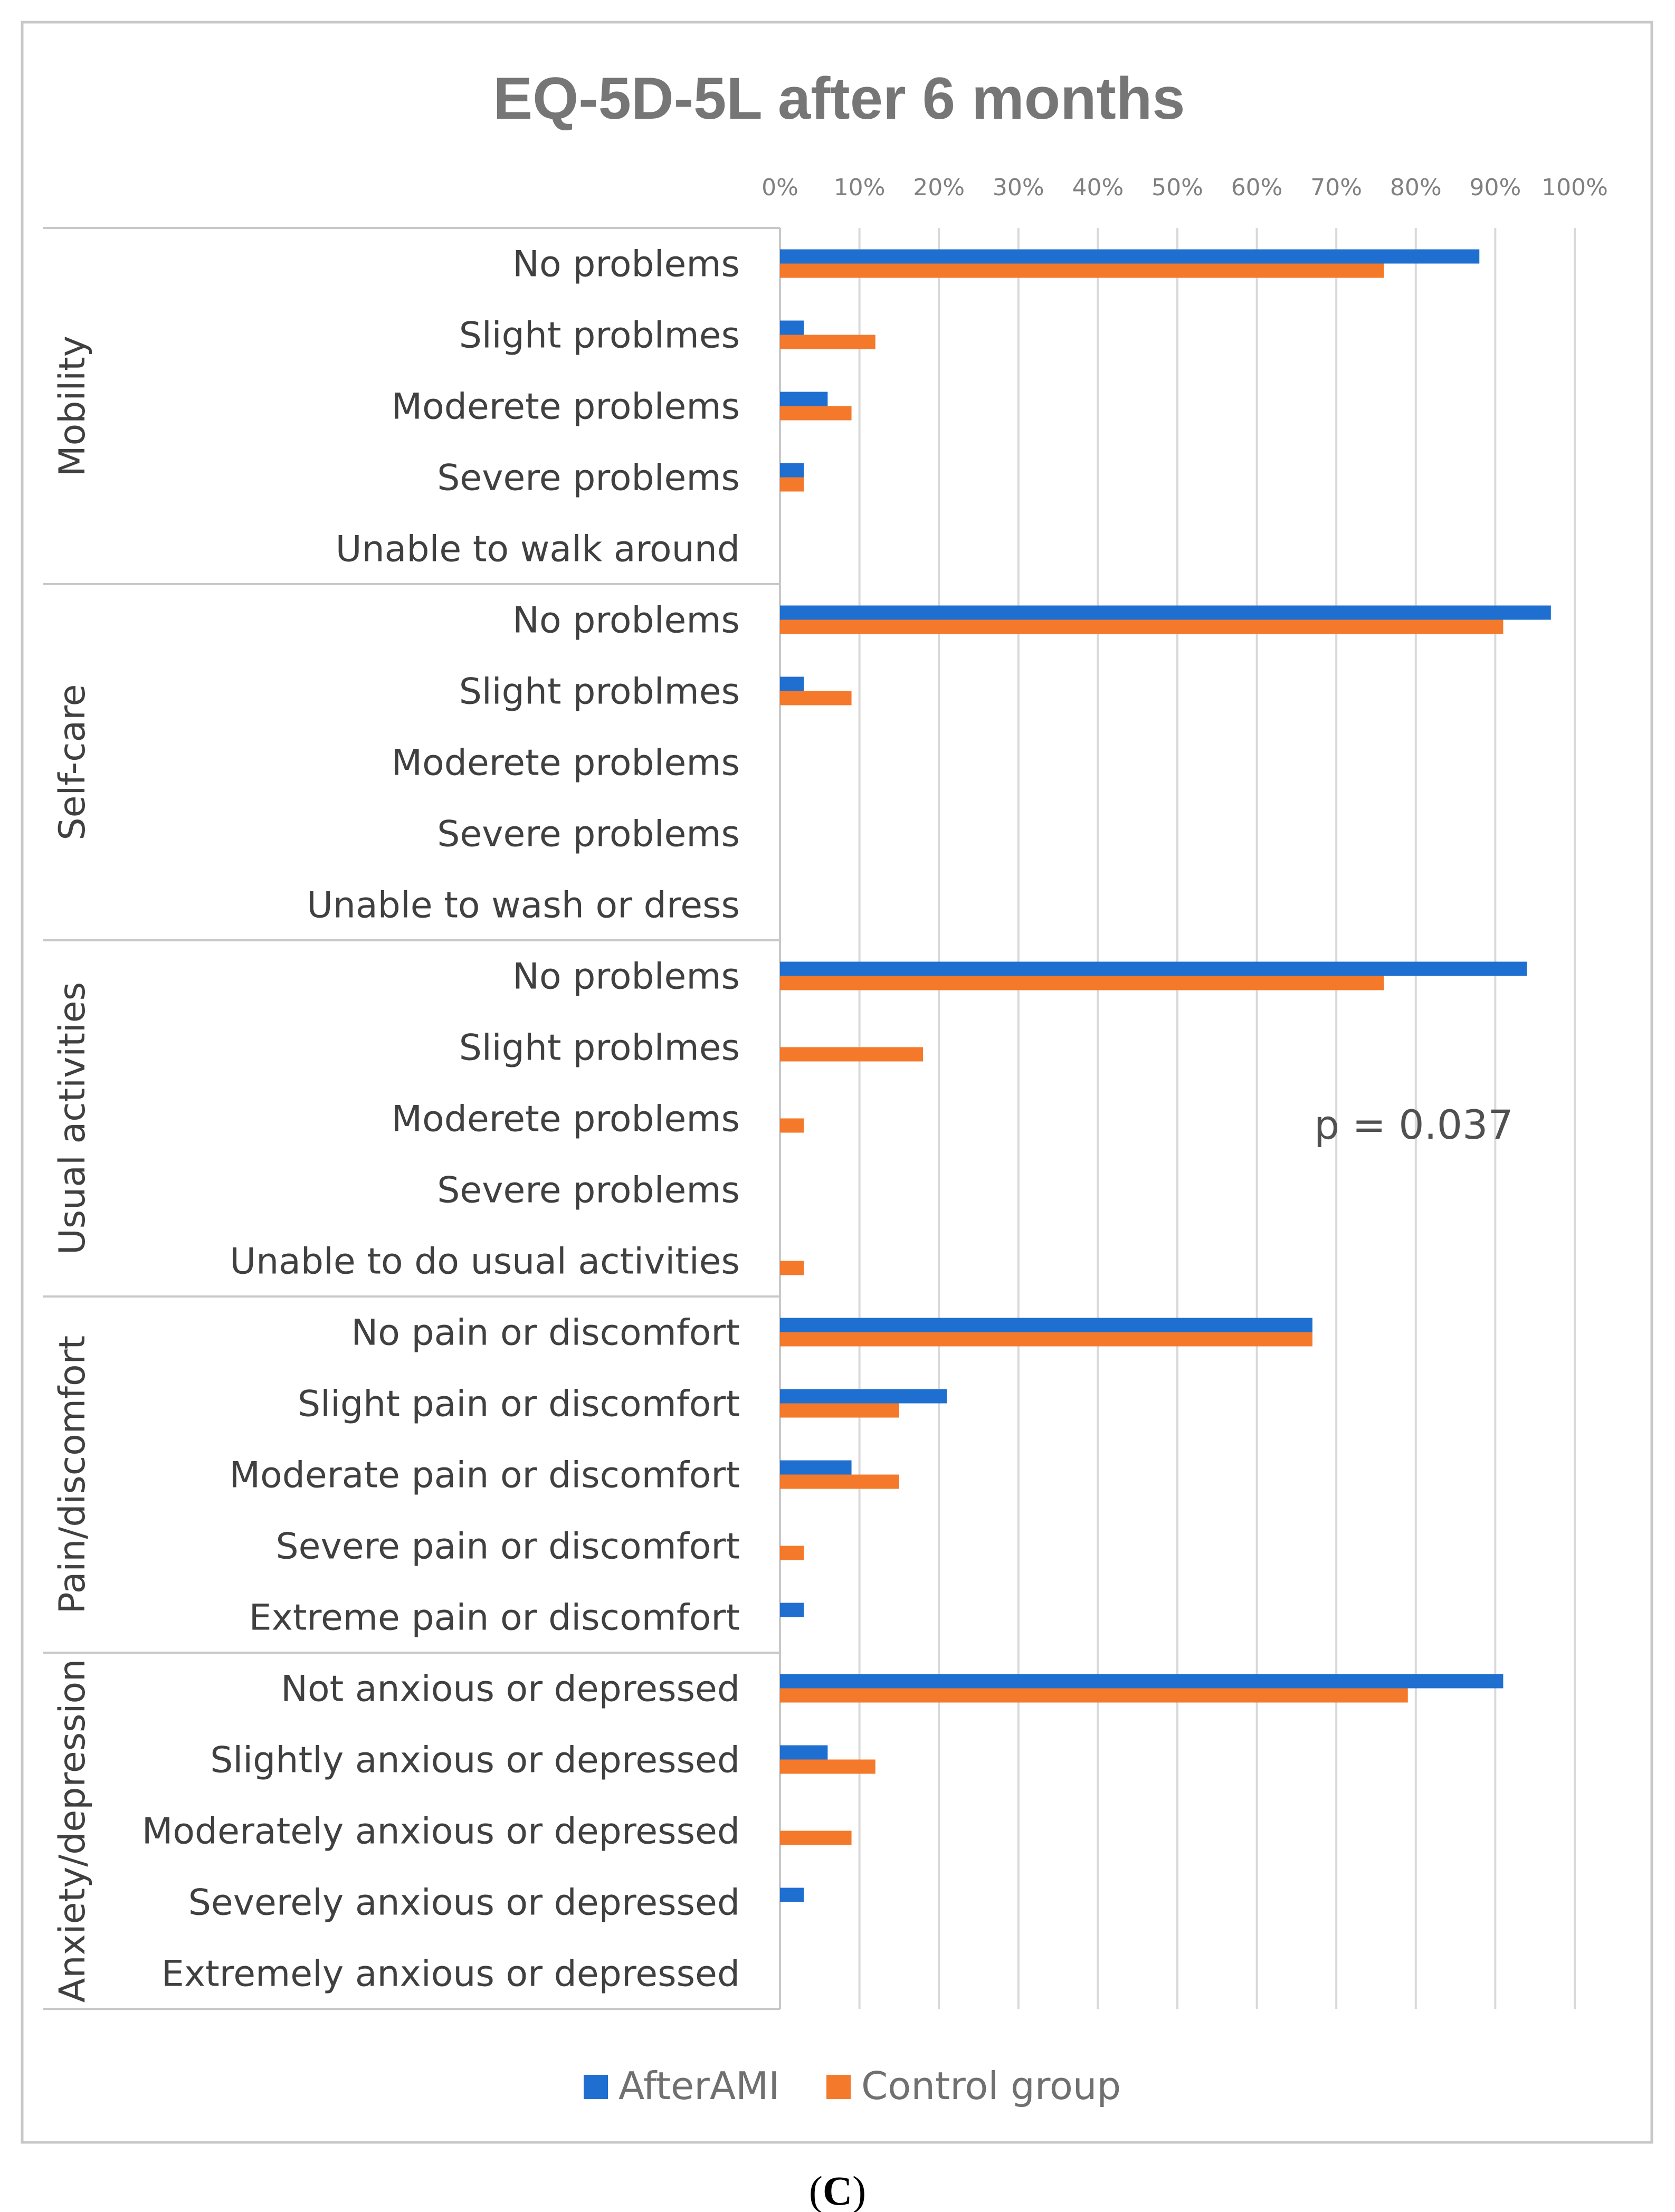  What do you see at coordinates (464, 1903) in the screenshot?
I see `category-label: Severely anxious or depressed` at bounding box center [464, 1903].